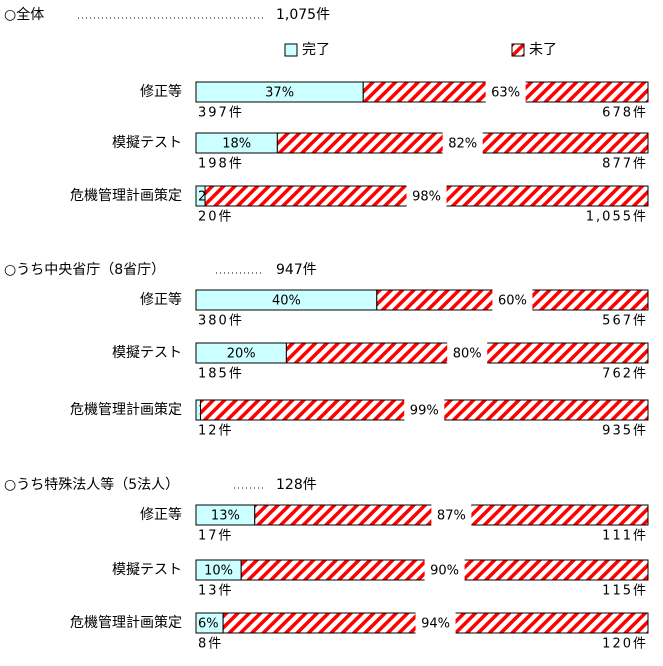  I want to click on count-label: 111件, so click(625, 536).